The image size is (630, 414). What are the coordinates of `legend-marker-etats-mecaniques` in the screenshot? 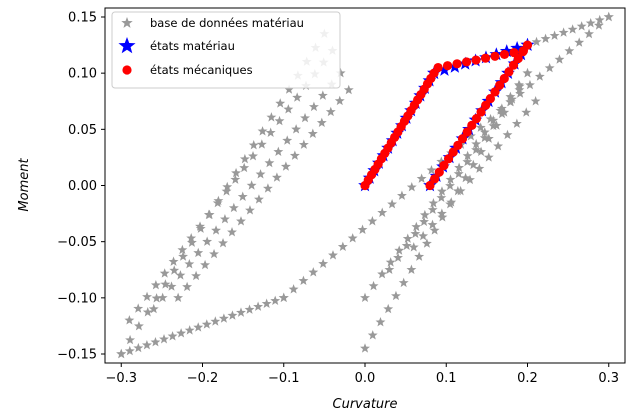 It's located at (127, 70).